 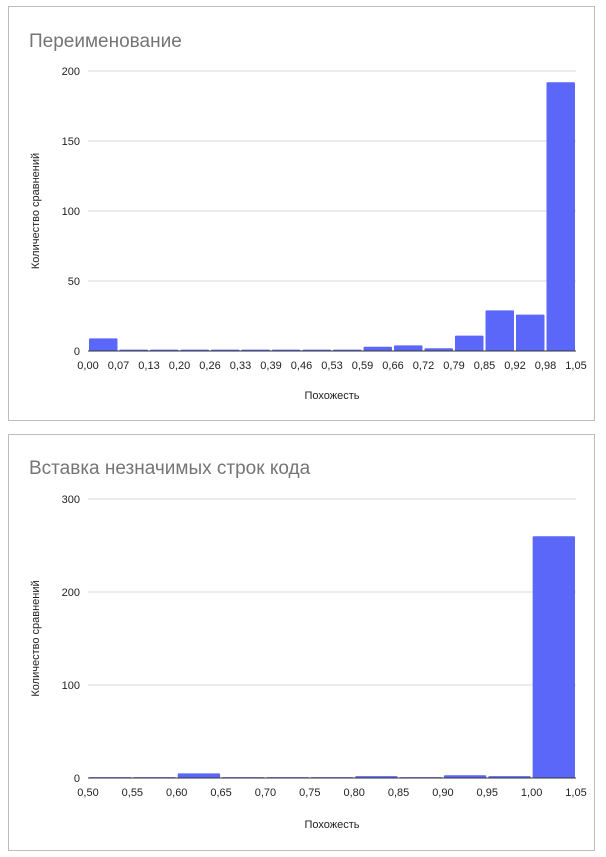 I want to click on x-tick-label: 0,70, so click(x=265, y=793).